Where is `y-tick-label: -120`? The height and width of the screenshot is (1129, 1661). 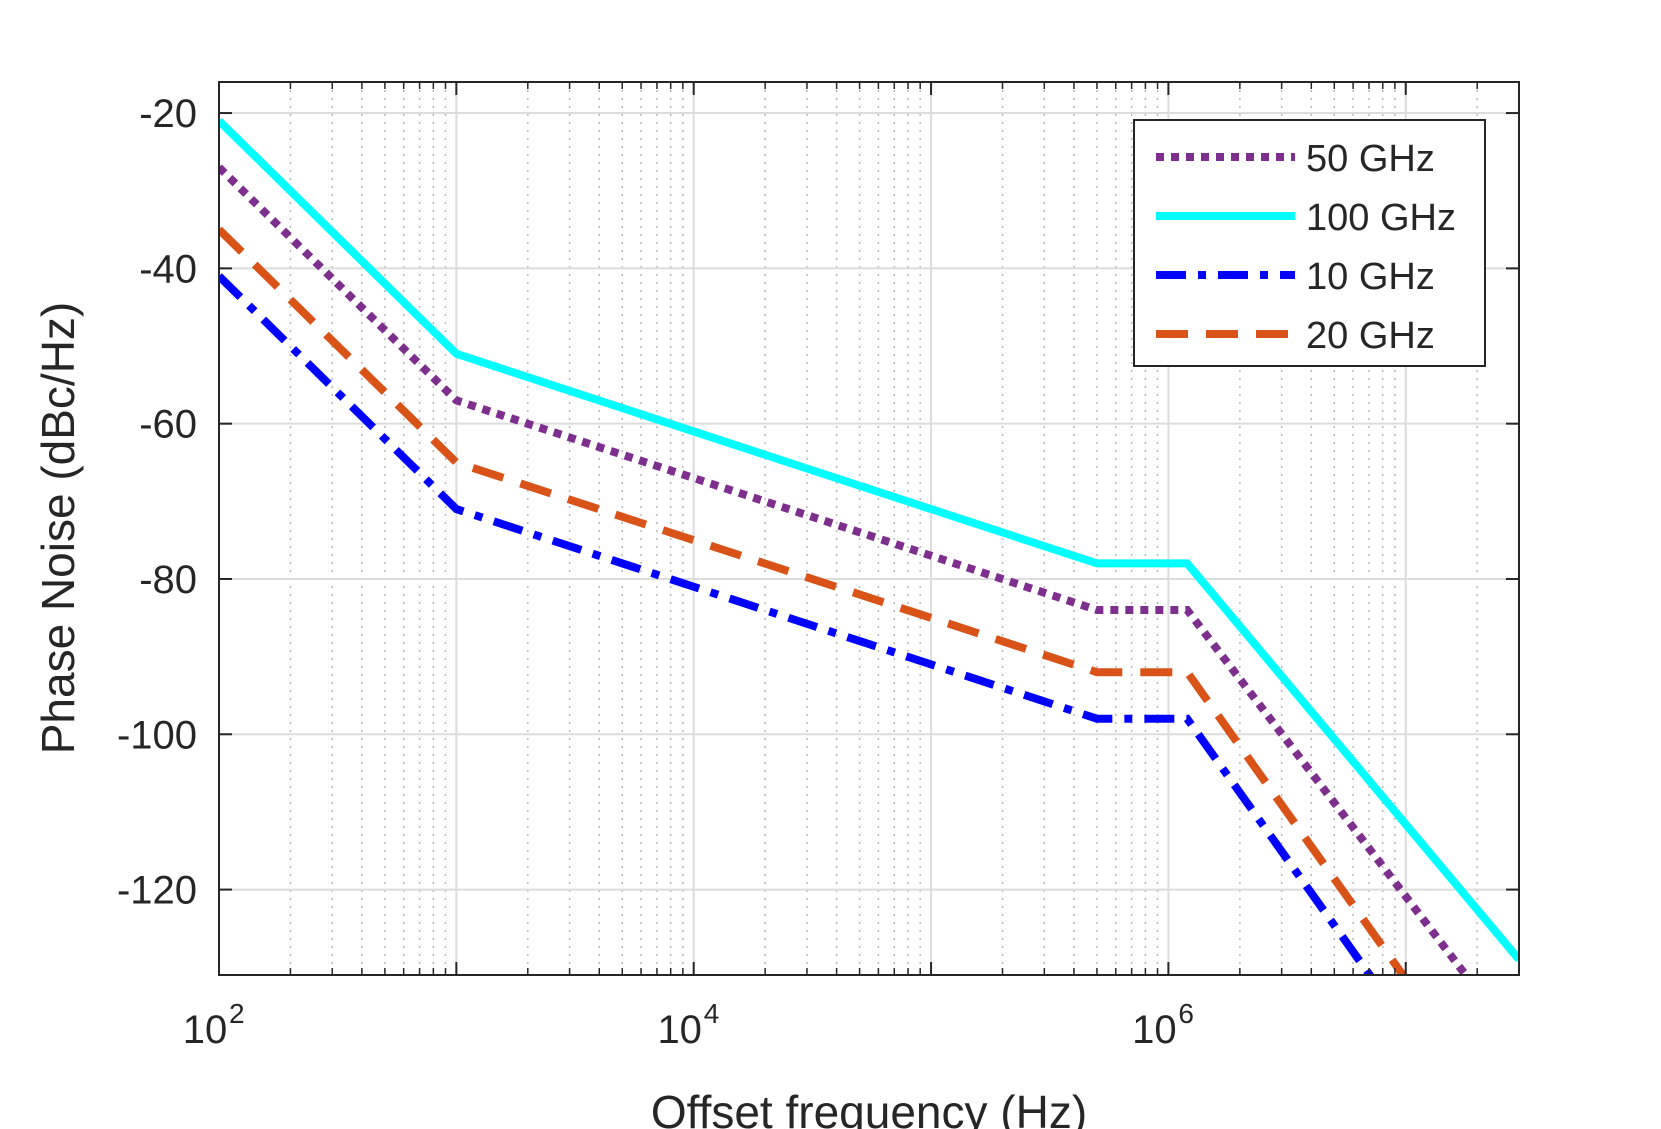 y-tick-label: -120 is located at coordinates (157, 891).